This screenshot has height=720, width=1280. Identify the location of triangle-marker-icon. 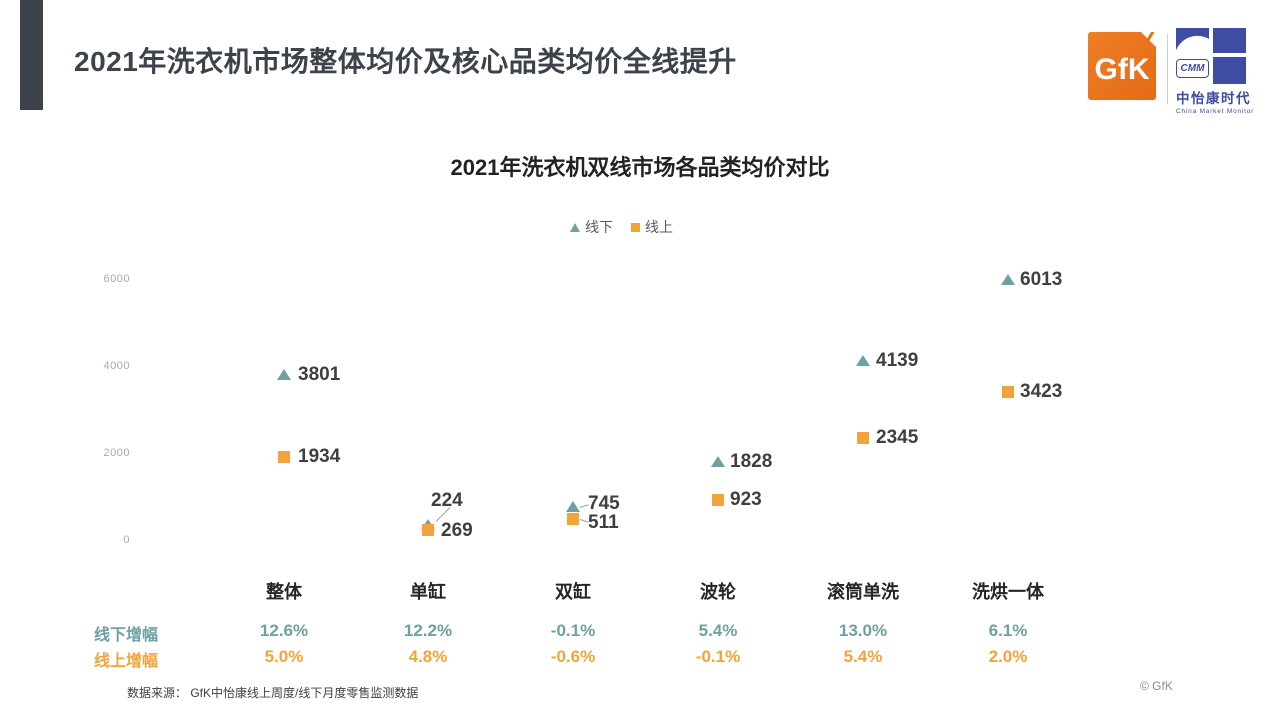
(575, 227).